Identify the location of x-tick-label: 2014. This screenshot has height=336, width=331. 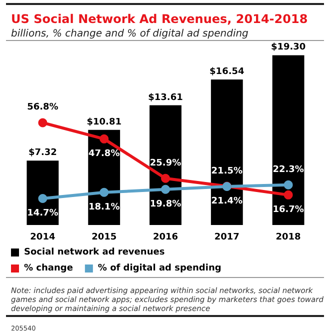
(43, 237).